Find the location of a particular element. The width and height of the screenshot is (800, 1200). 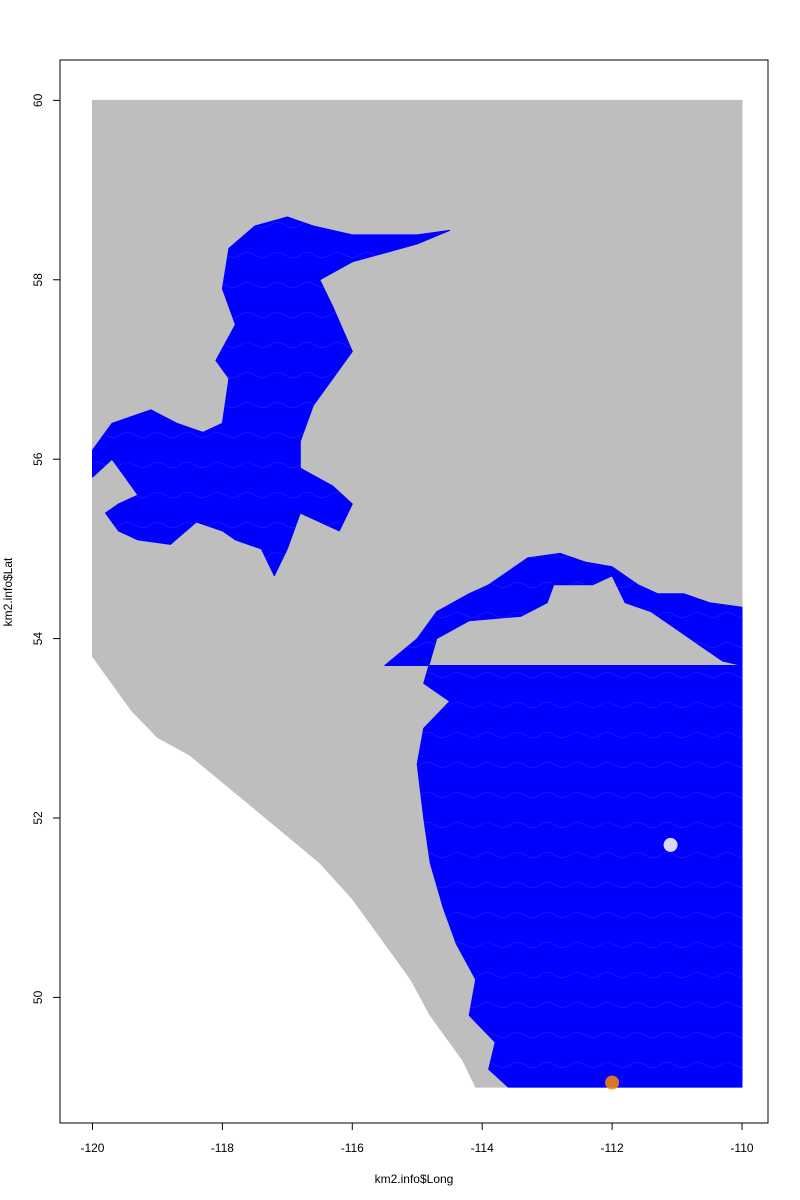

x-tick-label: -116 is located at coordinates (352, 1148).